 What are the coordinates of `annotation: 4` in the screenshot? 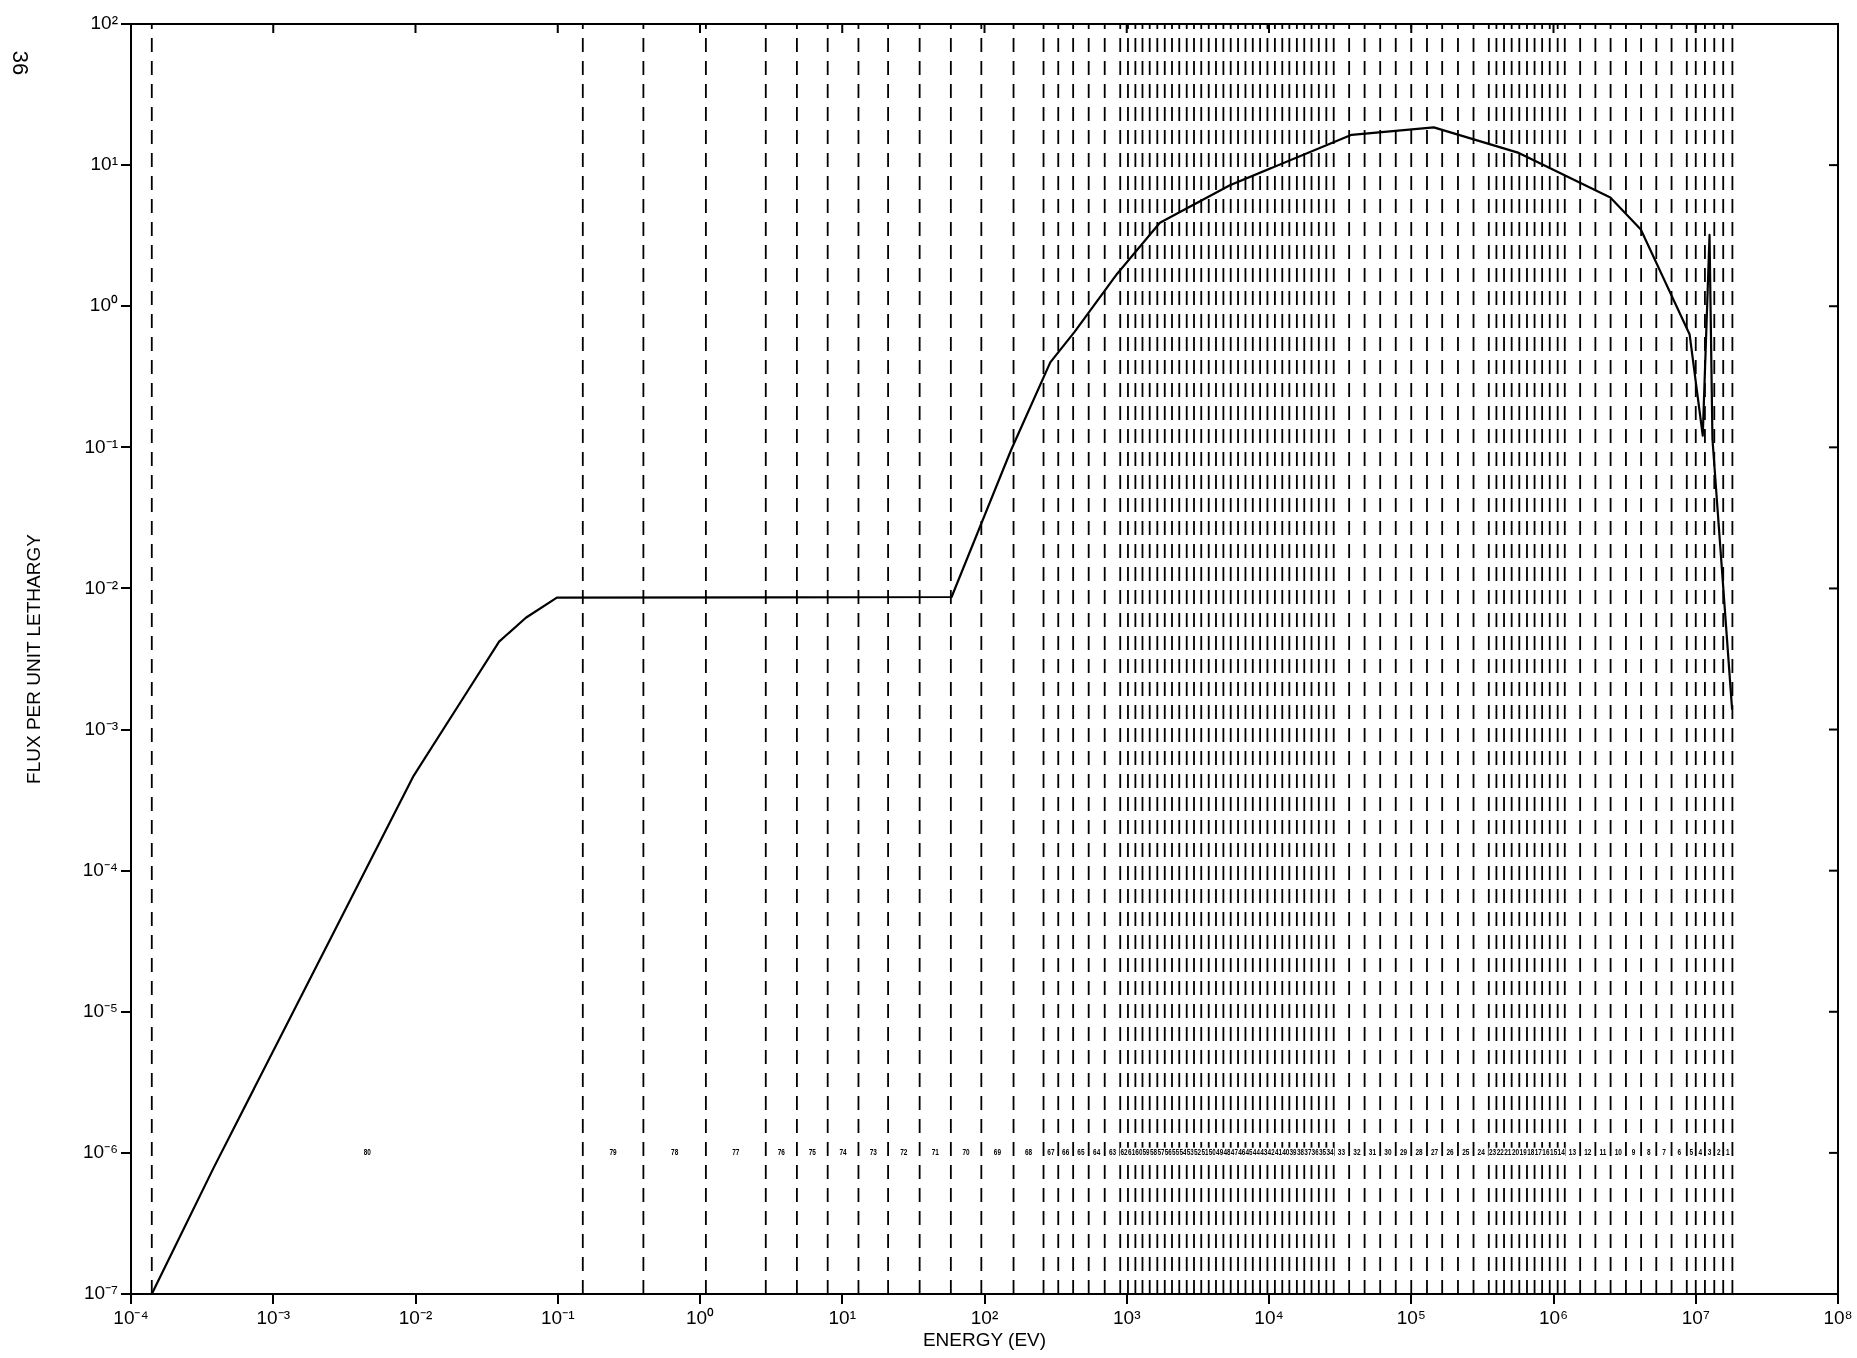 It's located at (1700, 1152).